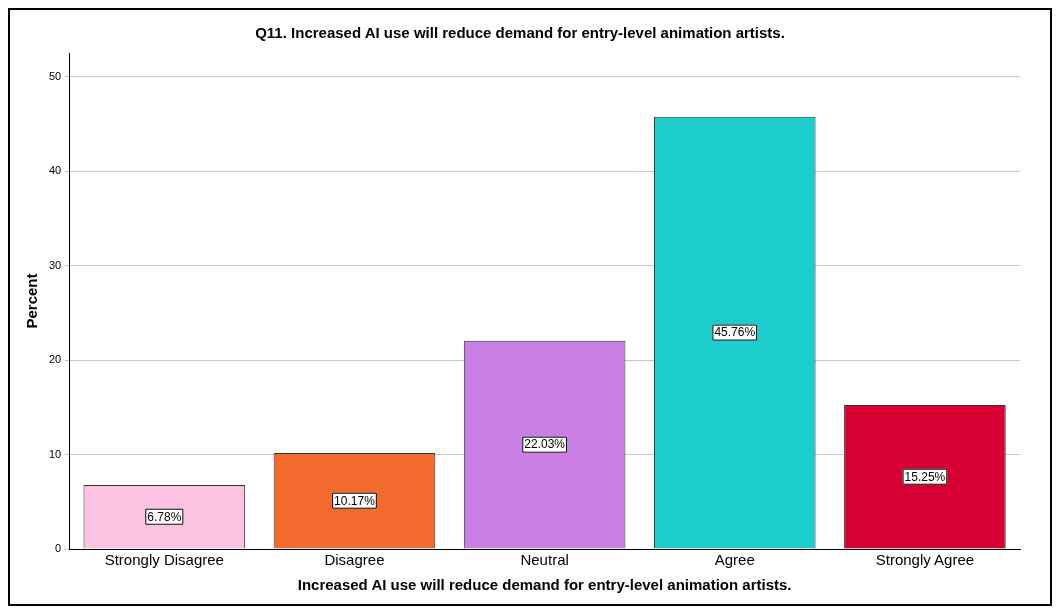 This screenshot has width=1060, height=614. Describe the element at coordinates (925, 476) in the screenshot. I see `data-label: 15.25%` at that location.